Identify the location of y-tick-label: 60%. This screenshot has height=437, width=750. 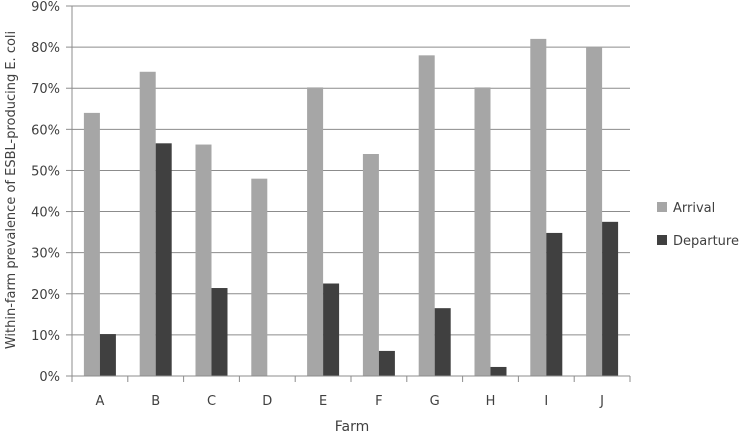
(45, 130).